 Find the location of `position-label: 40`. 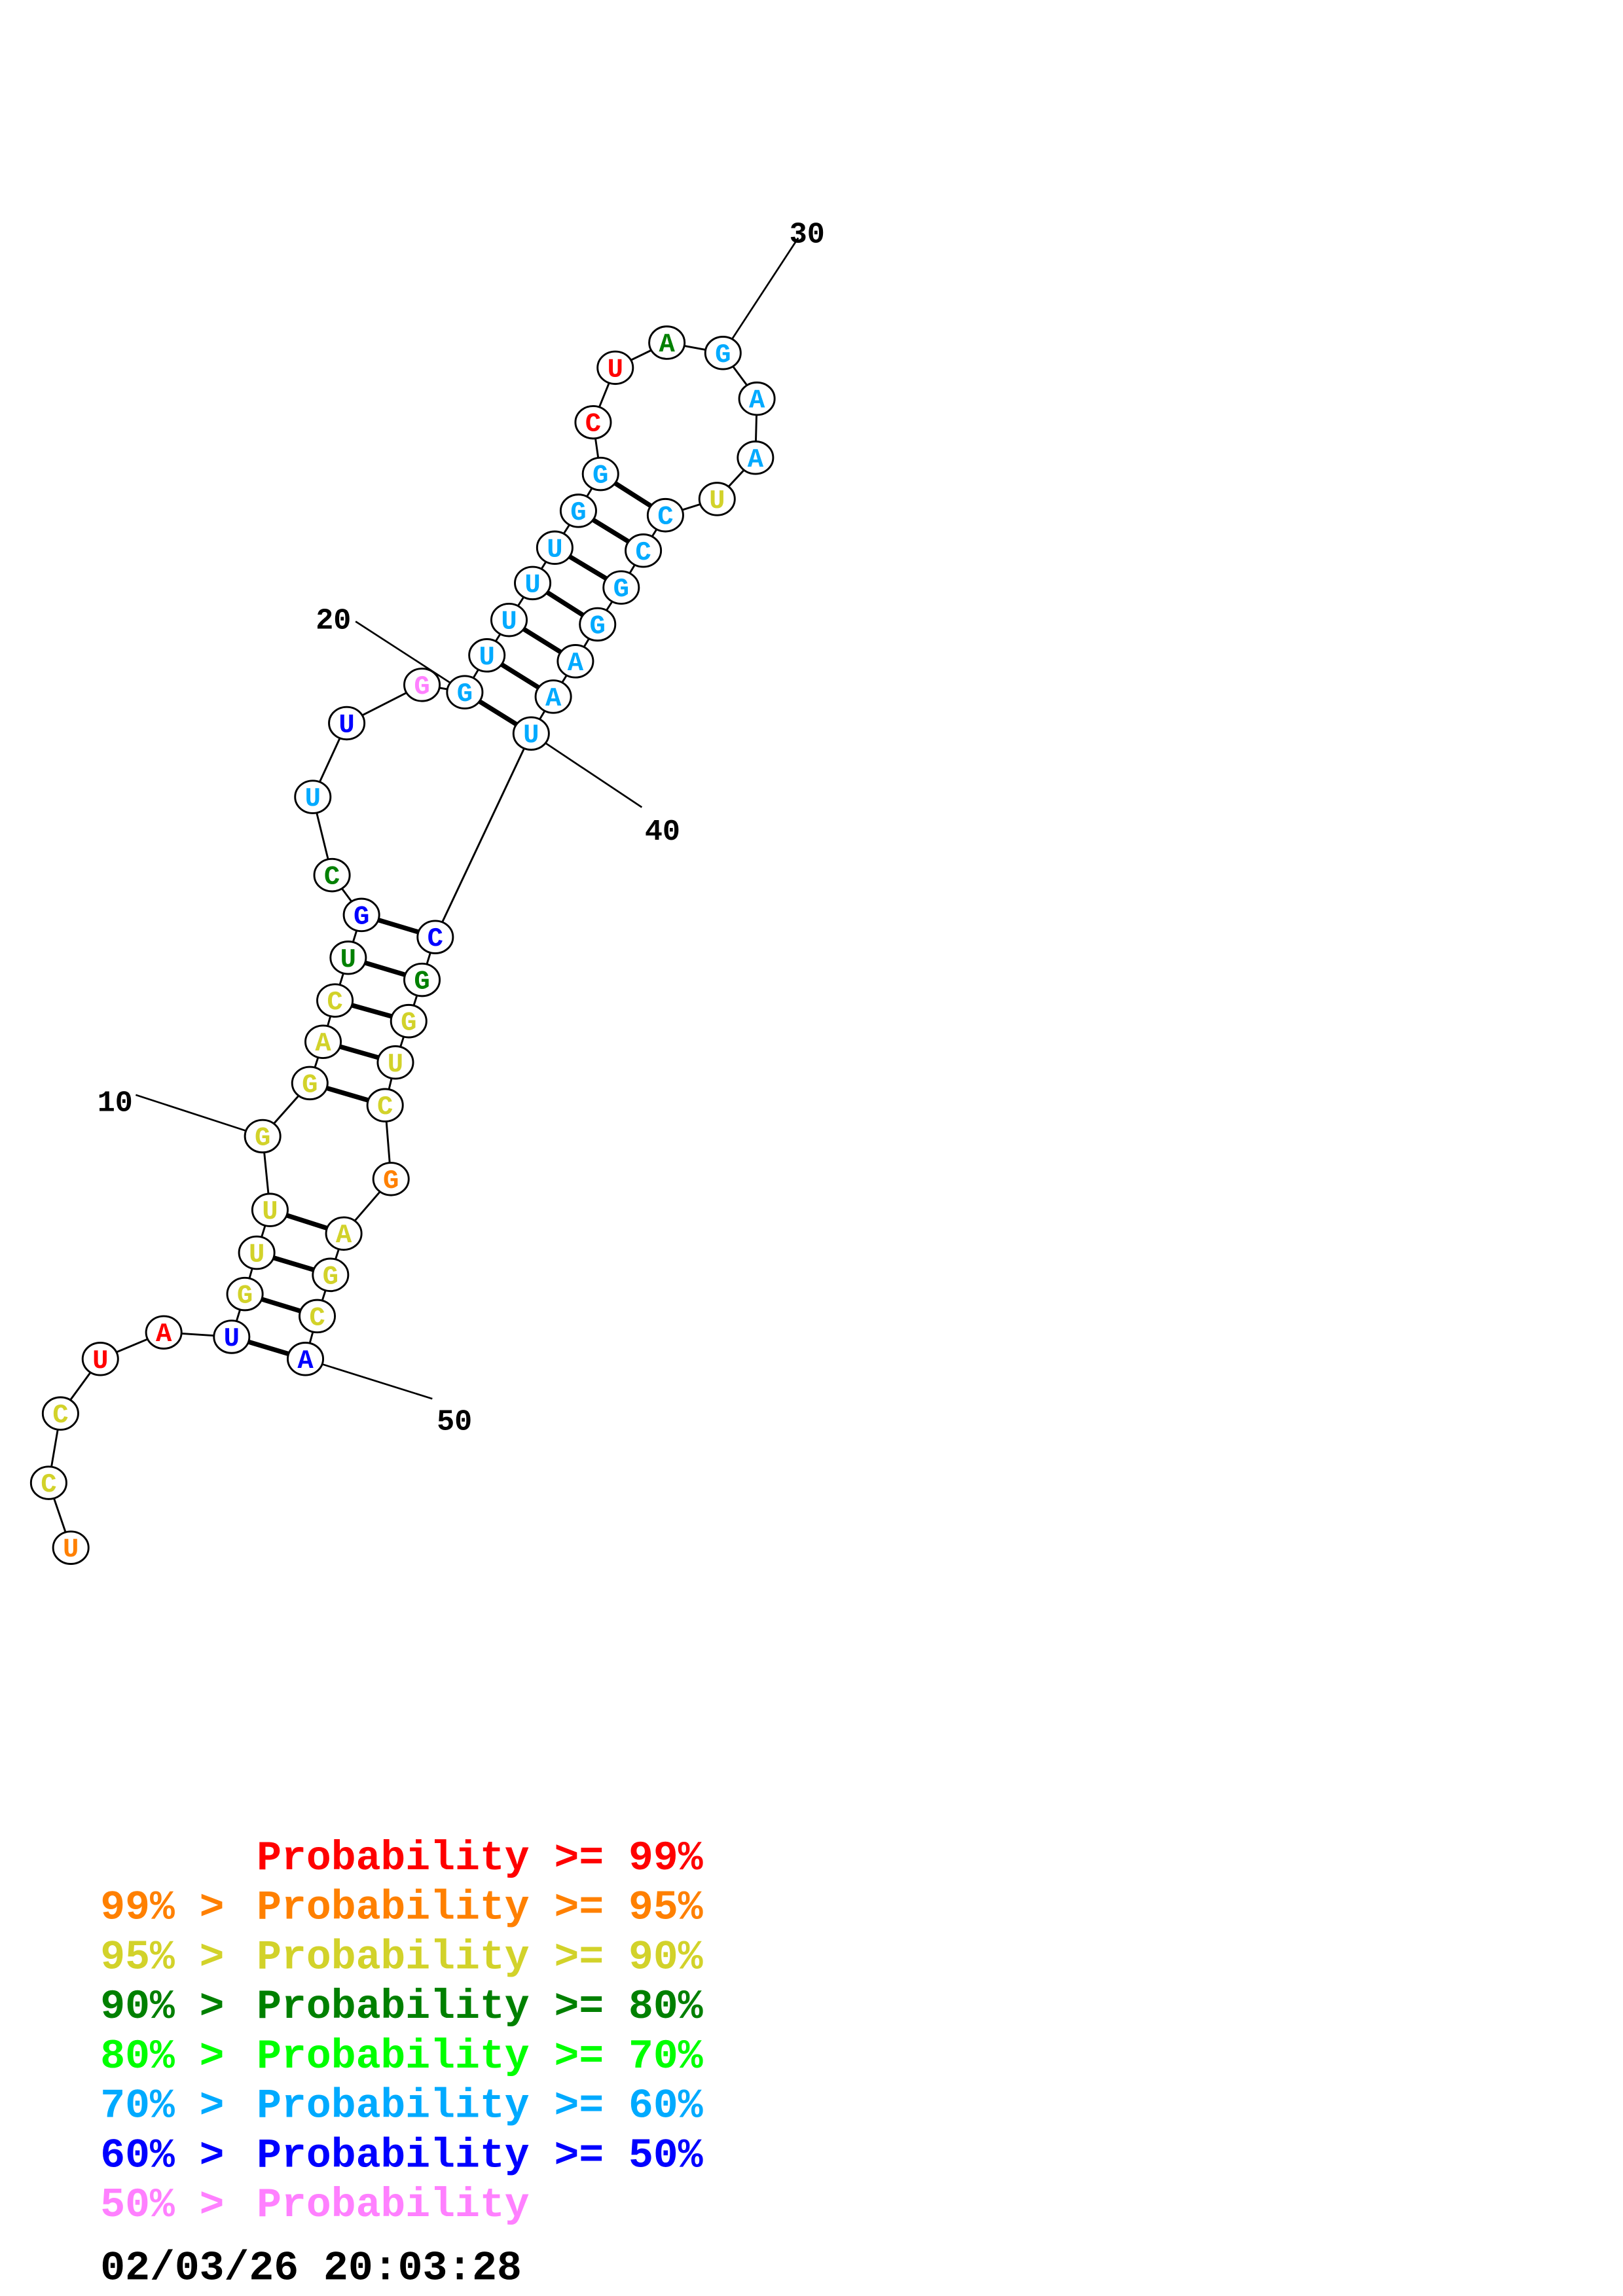

position-label: 40 is located at coordinates (662, 832).